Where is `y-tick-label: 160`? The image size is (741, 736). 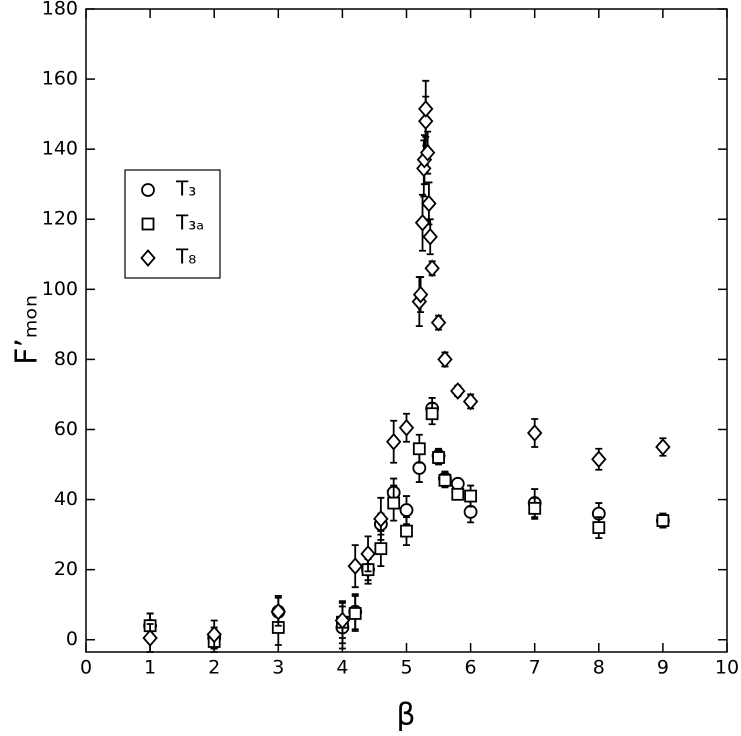
y-tick-label: 160 is located at coordinates (60, 79).